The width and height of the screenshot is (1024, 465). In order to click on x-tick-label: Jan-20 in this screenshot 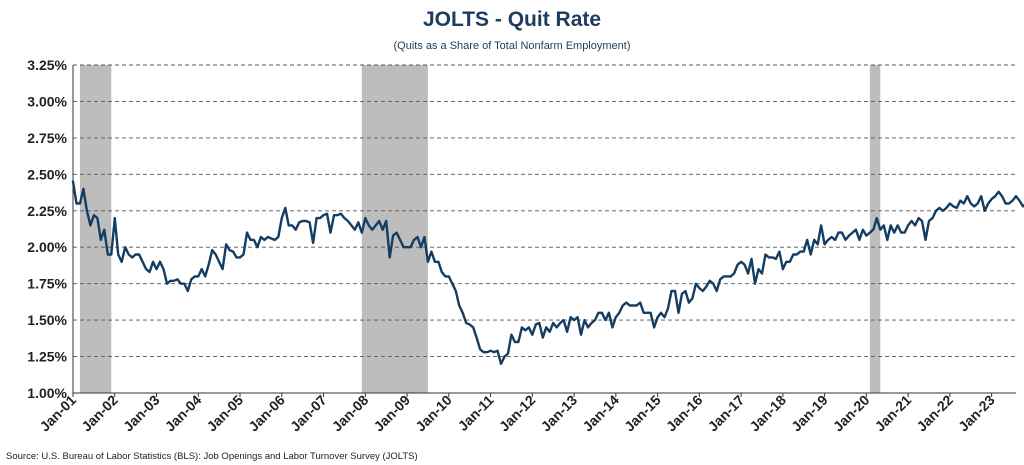, I will do `click(851, 413)`.